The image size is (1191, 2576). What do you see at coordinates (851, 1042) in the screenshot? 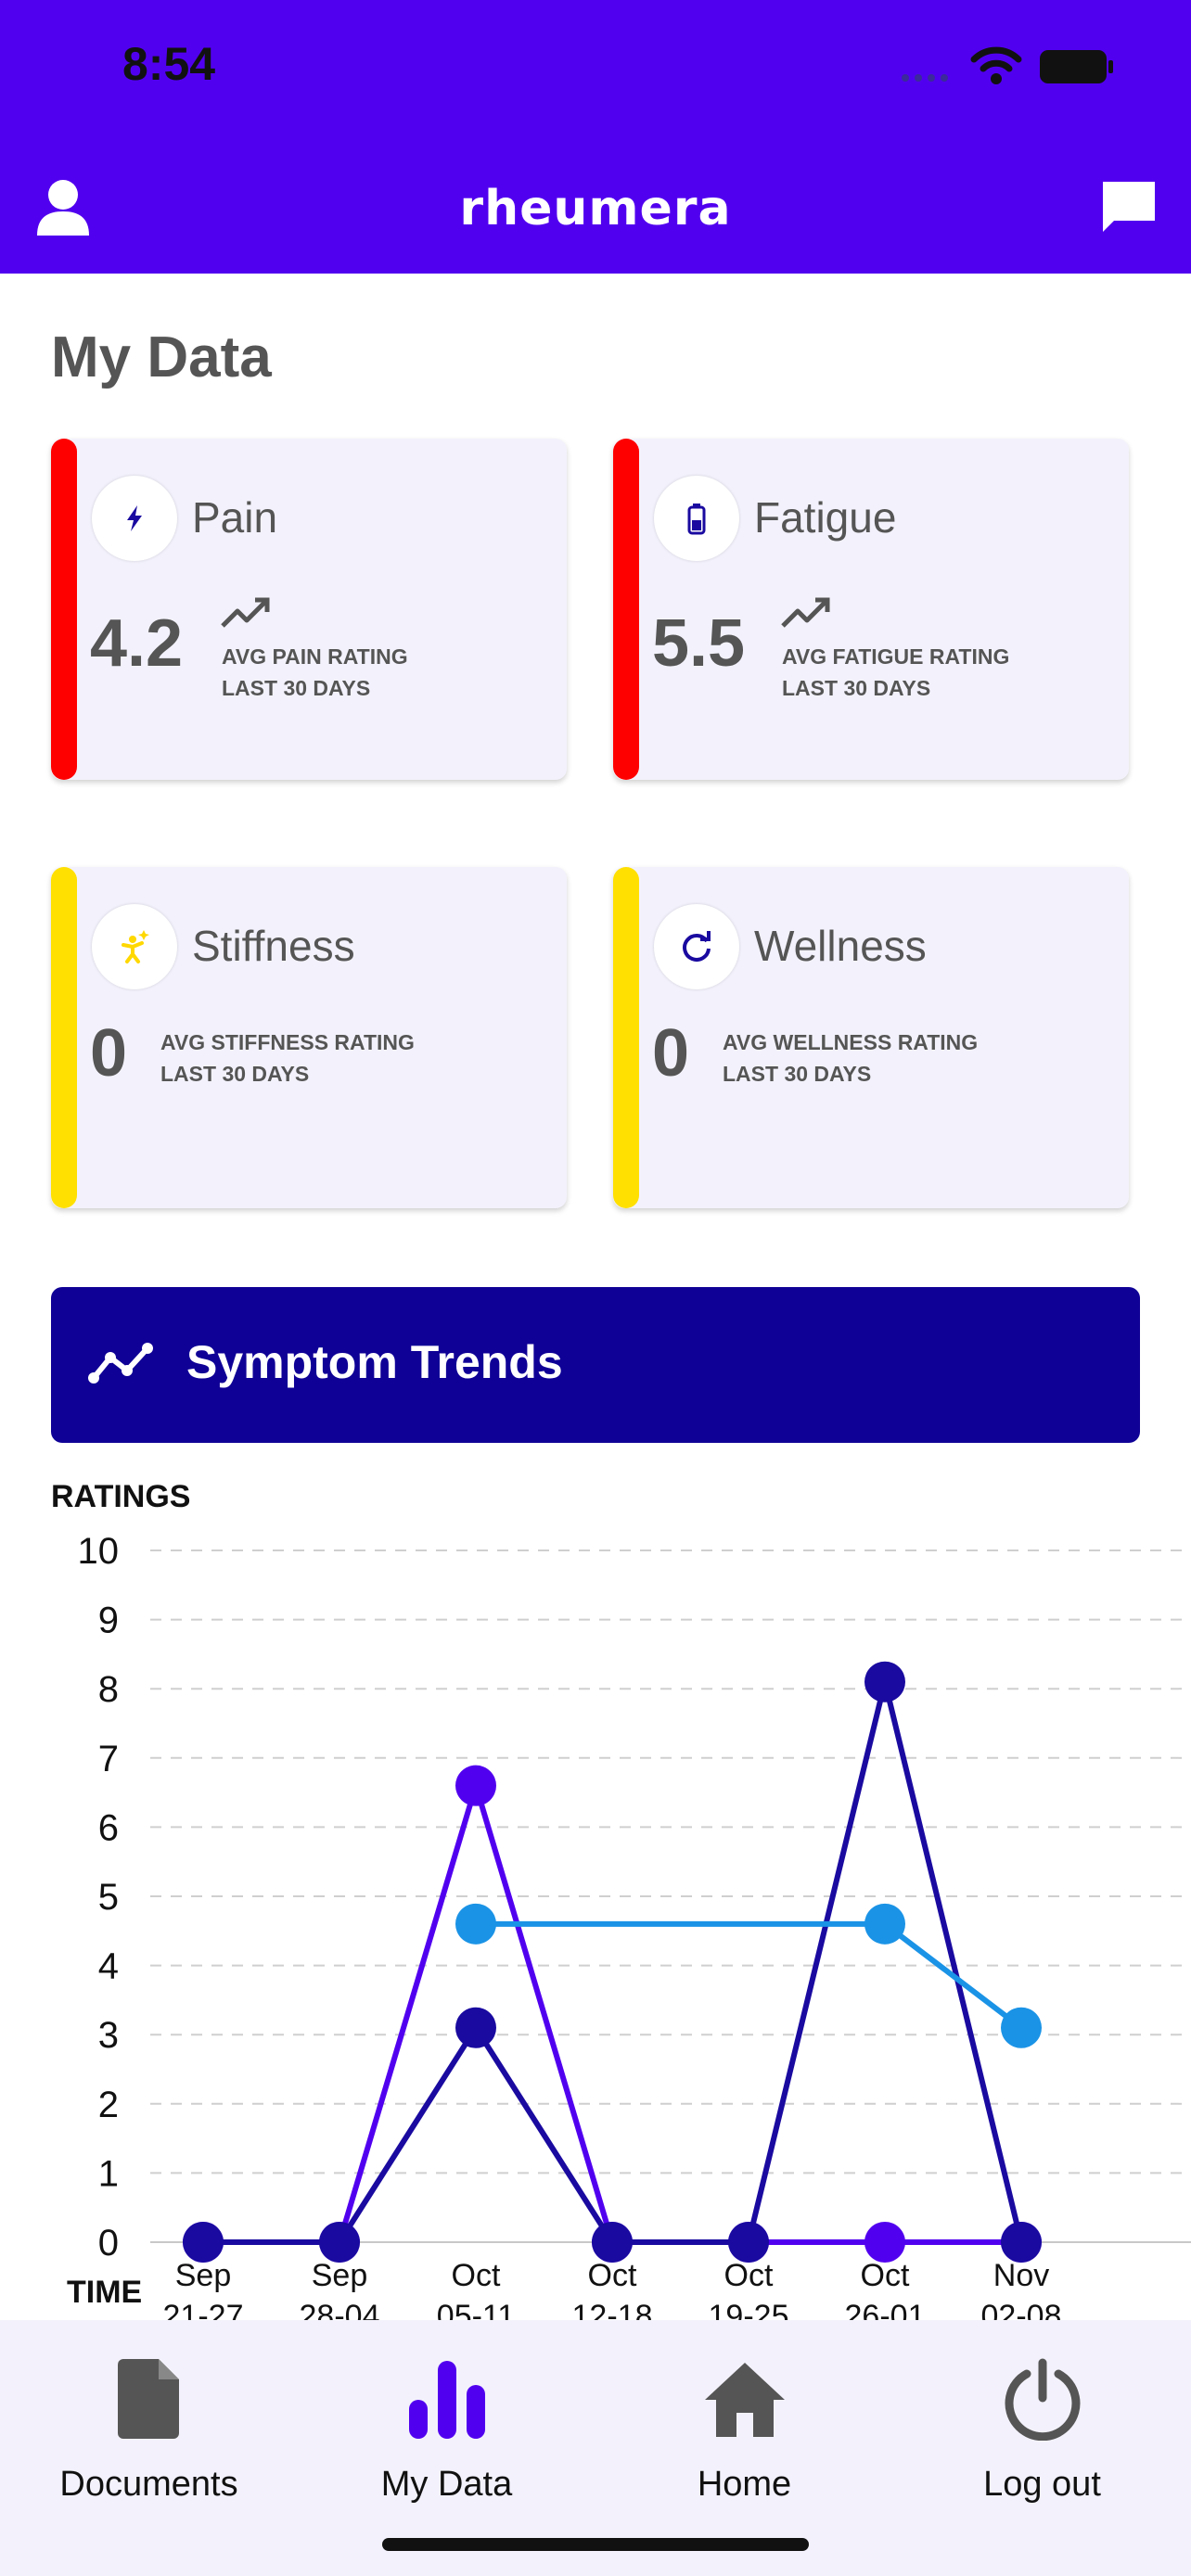
I see `wellness-avg-label: AVG WELLNESS RATING` at bounding box center [851, 1042].